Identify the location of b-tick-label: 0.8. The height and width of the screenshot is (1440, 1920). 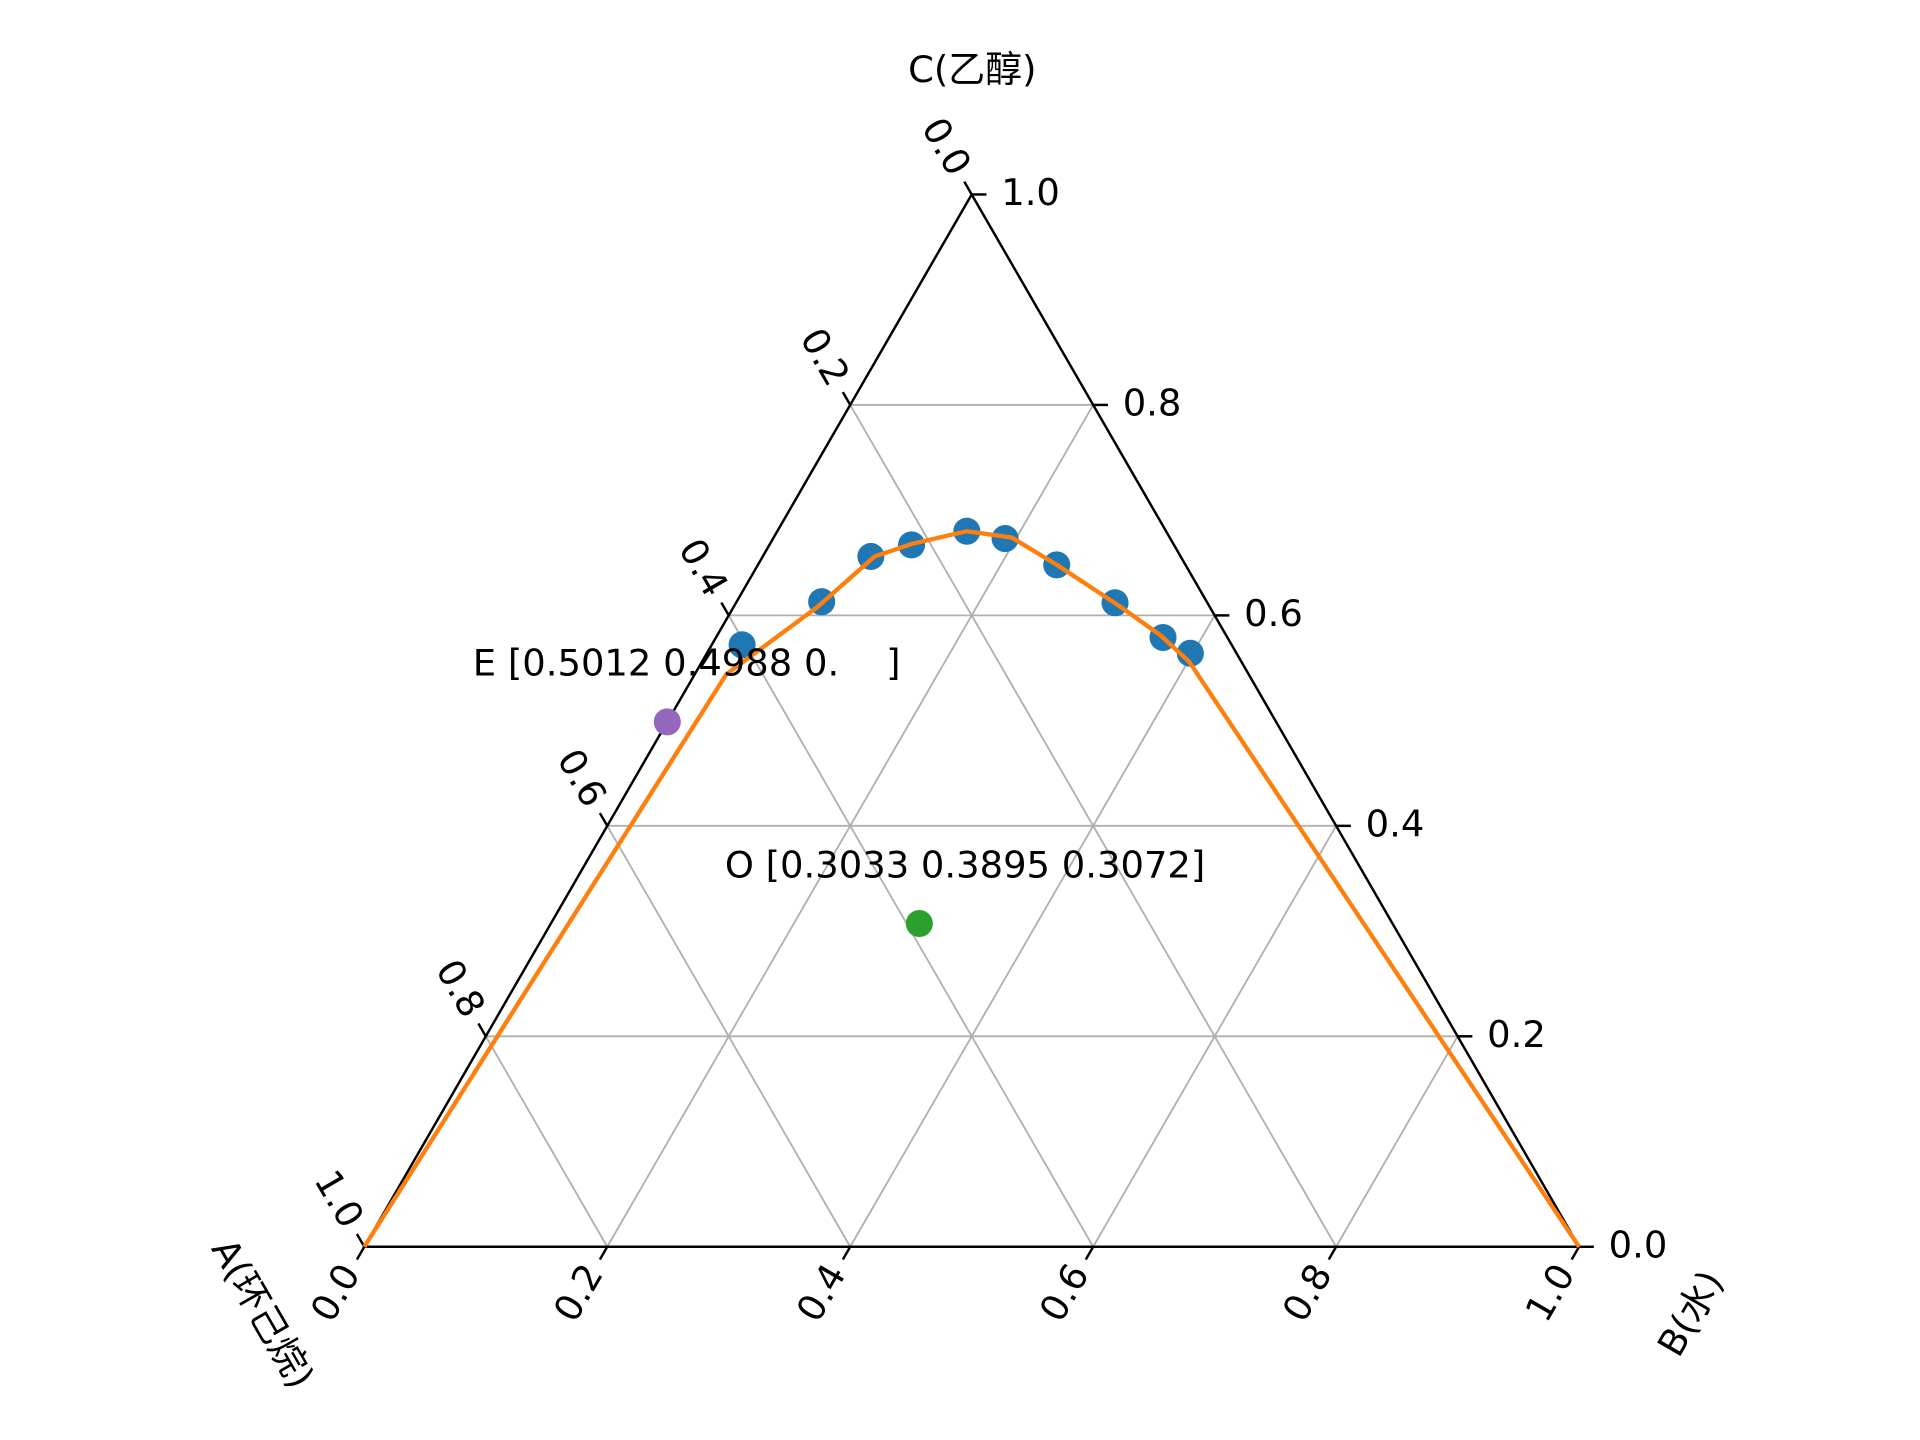
(1307, 1292).